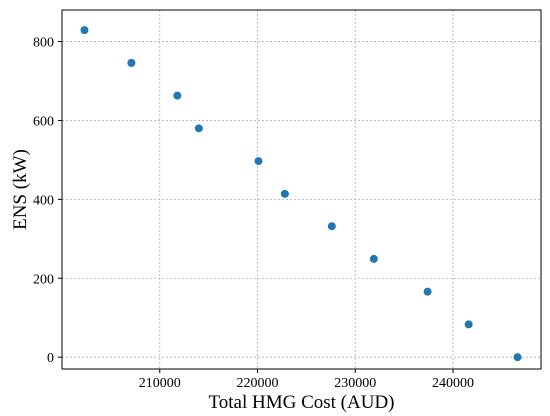  Describe the element at coordinates (355, 383) in the screenshot. I see `x-tick-label: 230000` at that location.